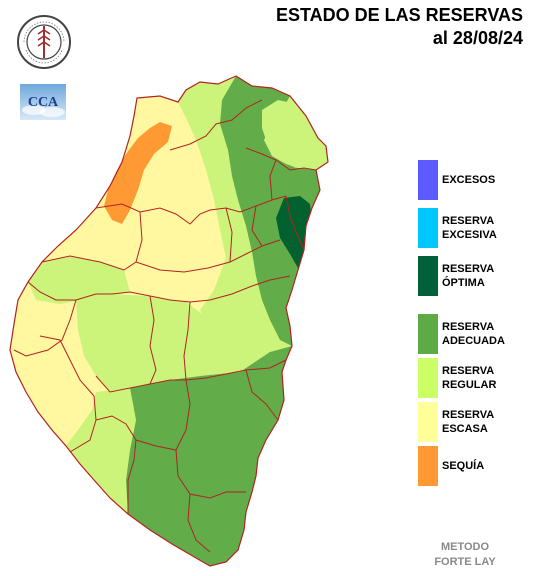 The image size is (533, 576). Describe the element at coordinates (468, 276) in the screenshot. I see `legend-label-reserva-optima: RESERVA ÓPTIMA` at that location.